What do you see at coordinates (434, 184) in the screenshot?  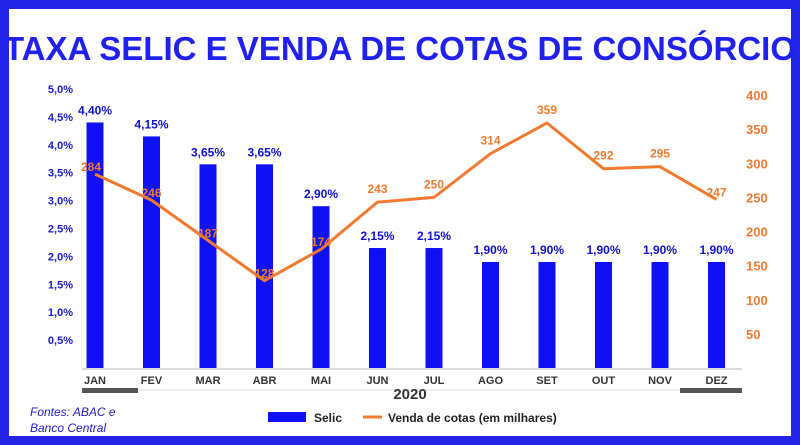 I see `sales-line-label: 250` at bounding box center [434, 184].